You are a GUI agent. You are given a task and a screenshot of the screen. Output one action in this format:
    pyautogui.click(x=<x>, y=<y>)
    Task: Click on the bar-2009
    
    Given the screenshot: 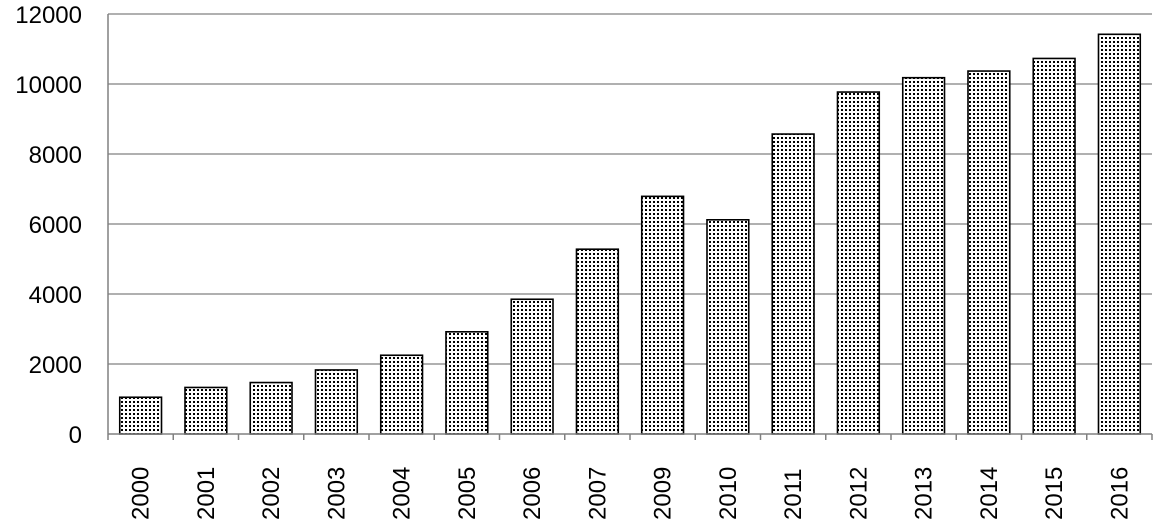 What is the action you would take?
    pyautogui.click(x=662, y=315)
    